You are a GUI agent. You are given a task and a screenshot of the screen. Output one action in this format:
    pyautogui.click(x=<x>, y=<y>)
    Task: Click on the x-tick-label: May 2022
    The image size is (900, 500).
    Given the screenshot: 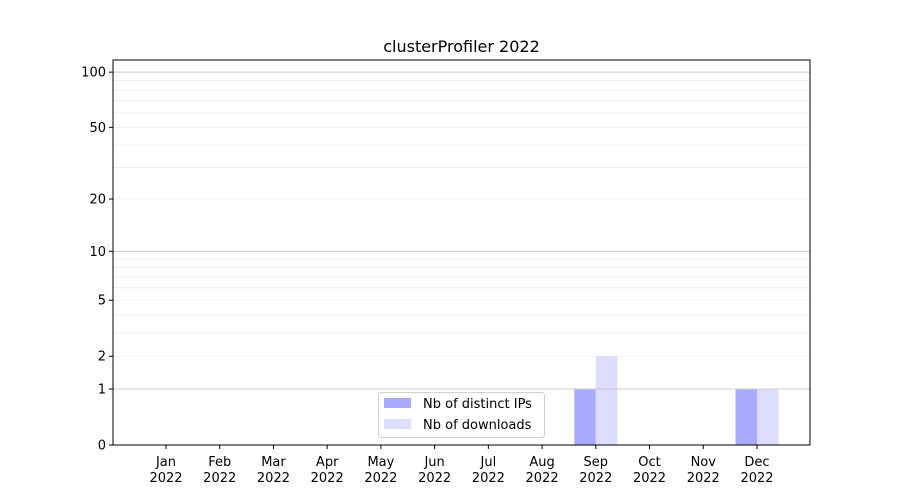 What is the action you would take?
    pyautogui.click(x=380, y=470)
    